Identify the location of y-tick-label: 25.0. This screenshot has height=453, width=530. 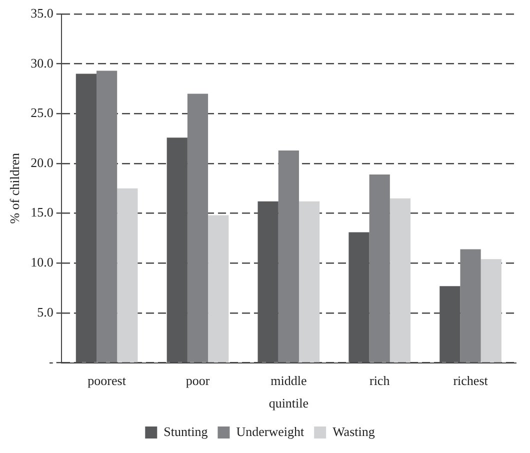
(42, 112).